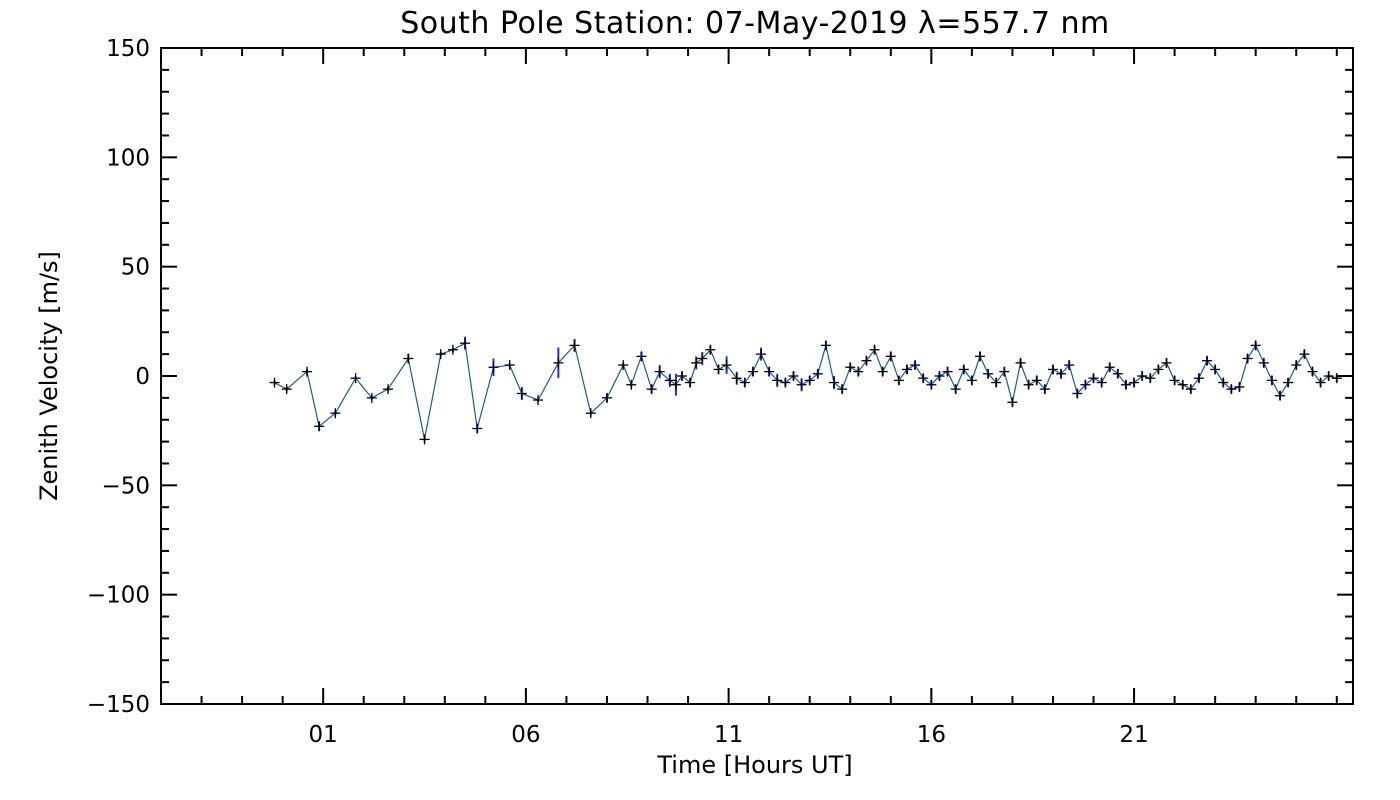 The width and height of the screenshot is (1400, 800). I want to click on y-tick-label: −100, so click(118, 596).